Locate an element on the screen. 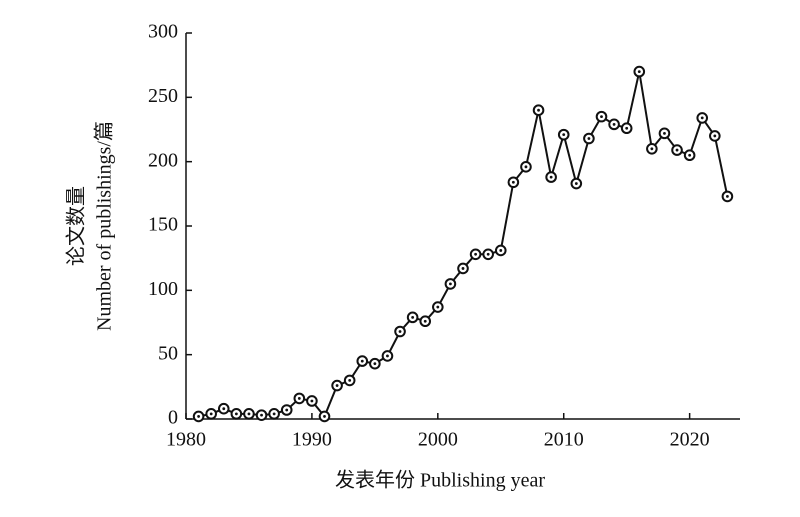  x-axis-label: 发表年份 Publishing year is located at coordinates (440, 480).